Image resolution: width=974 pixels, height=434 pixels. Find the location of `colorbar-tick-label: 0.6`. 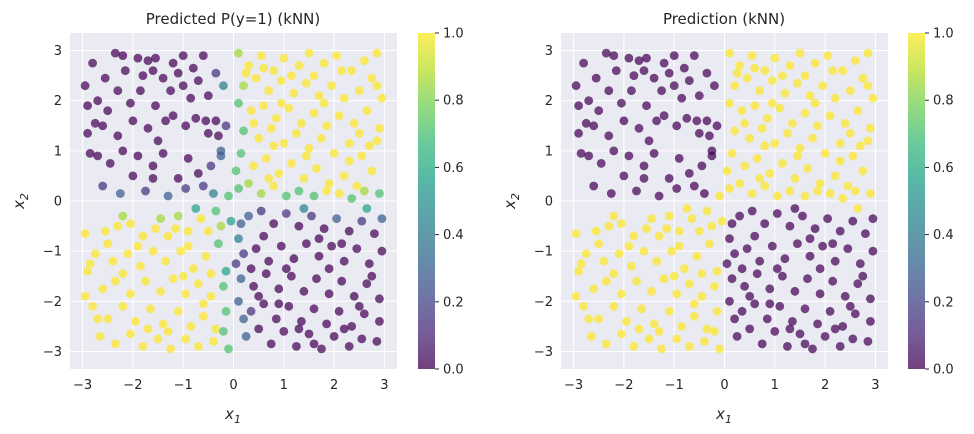

colorbar-tick-label: 0.6 is located at coordinates (453, 168).